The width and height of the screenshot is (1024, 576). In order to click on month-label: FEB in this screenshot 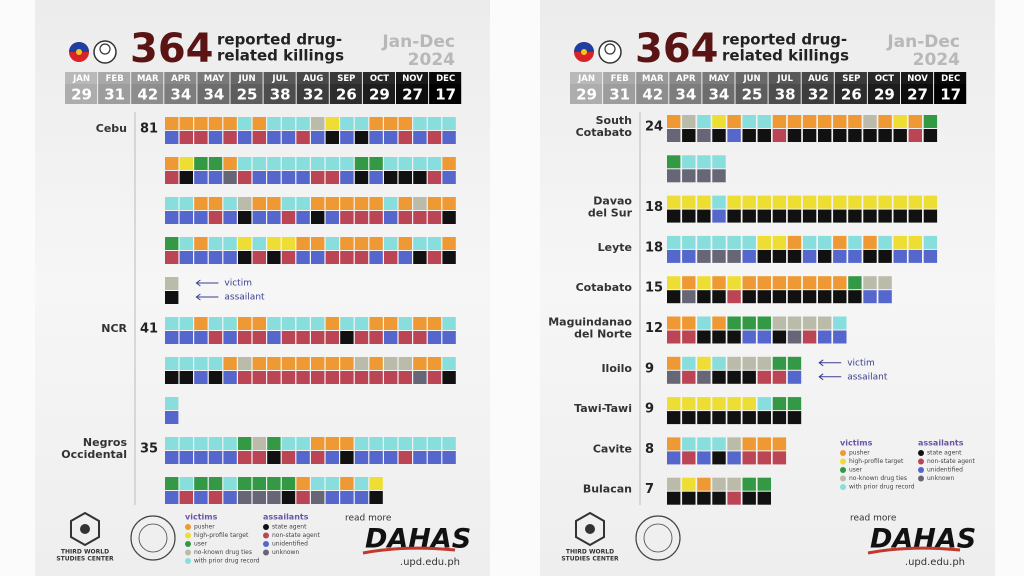, I will do `click(115, 79)`.